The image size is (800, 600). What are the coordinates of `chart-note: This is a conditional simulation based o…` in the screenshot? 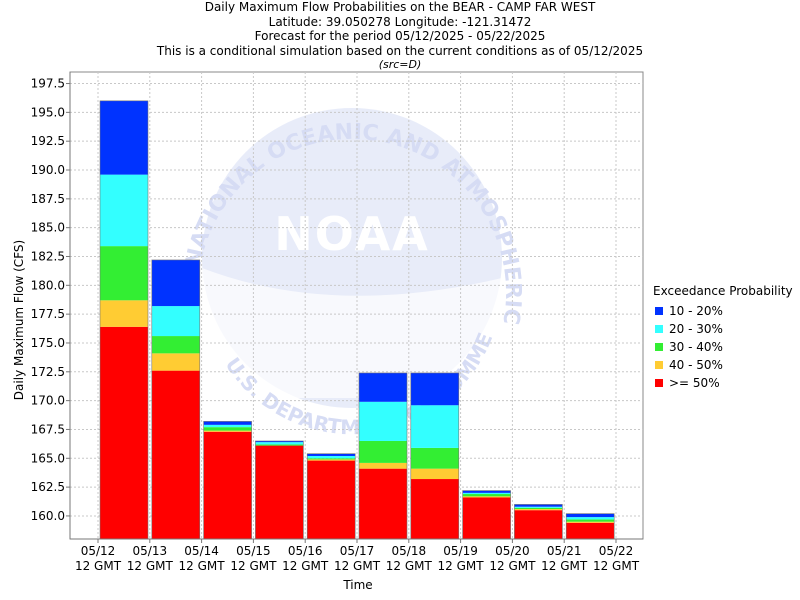 It's located at (400, 50).